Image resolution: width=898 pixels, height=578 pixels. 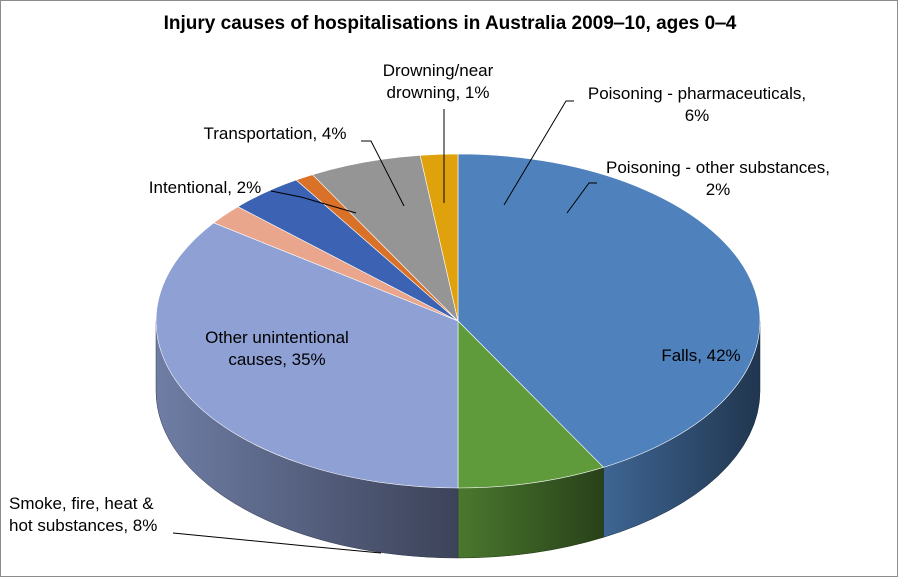 I want to click on leader-line-transportation, so click(x=383, y=173).